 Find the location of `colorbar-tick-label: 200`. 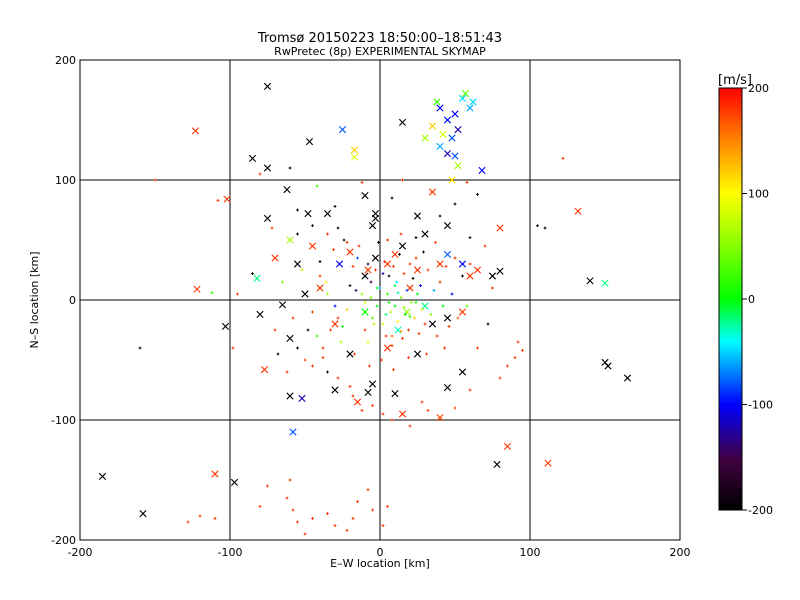

colorbar-tick-label: 200 is located at coordinates (758, 88).